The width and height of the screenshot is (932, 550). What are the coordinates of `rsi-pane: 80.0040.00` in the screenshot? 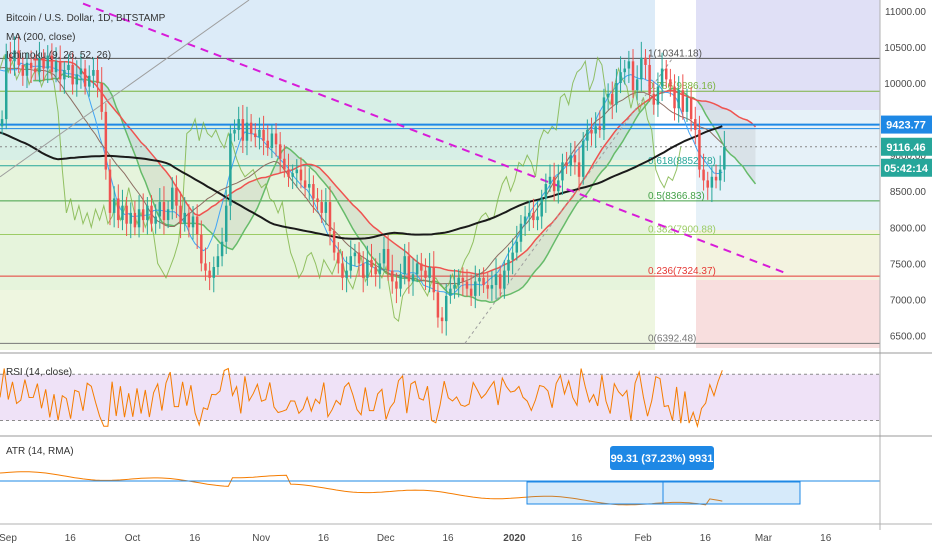 It's located at (463, 394).